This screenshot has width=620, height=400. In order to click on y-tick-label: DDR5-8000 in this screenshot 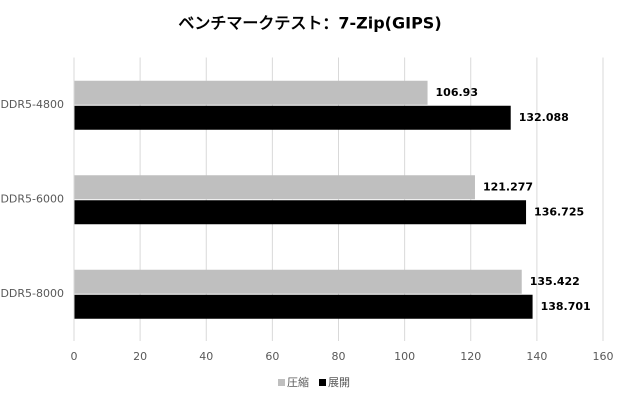, I will do `click(32, 293)`.